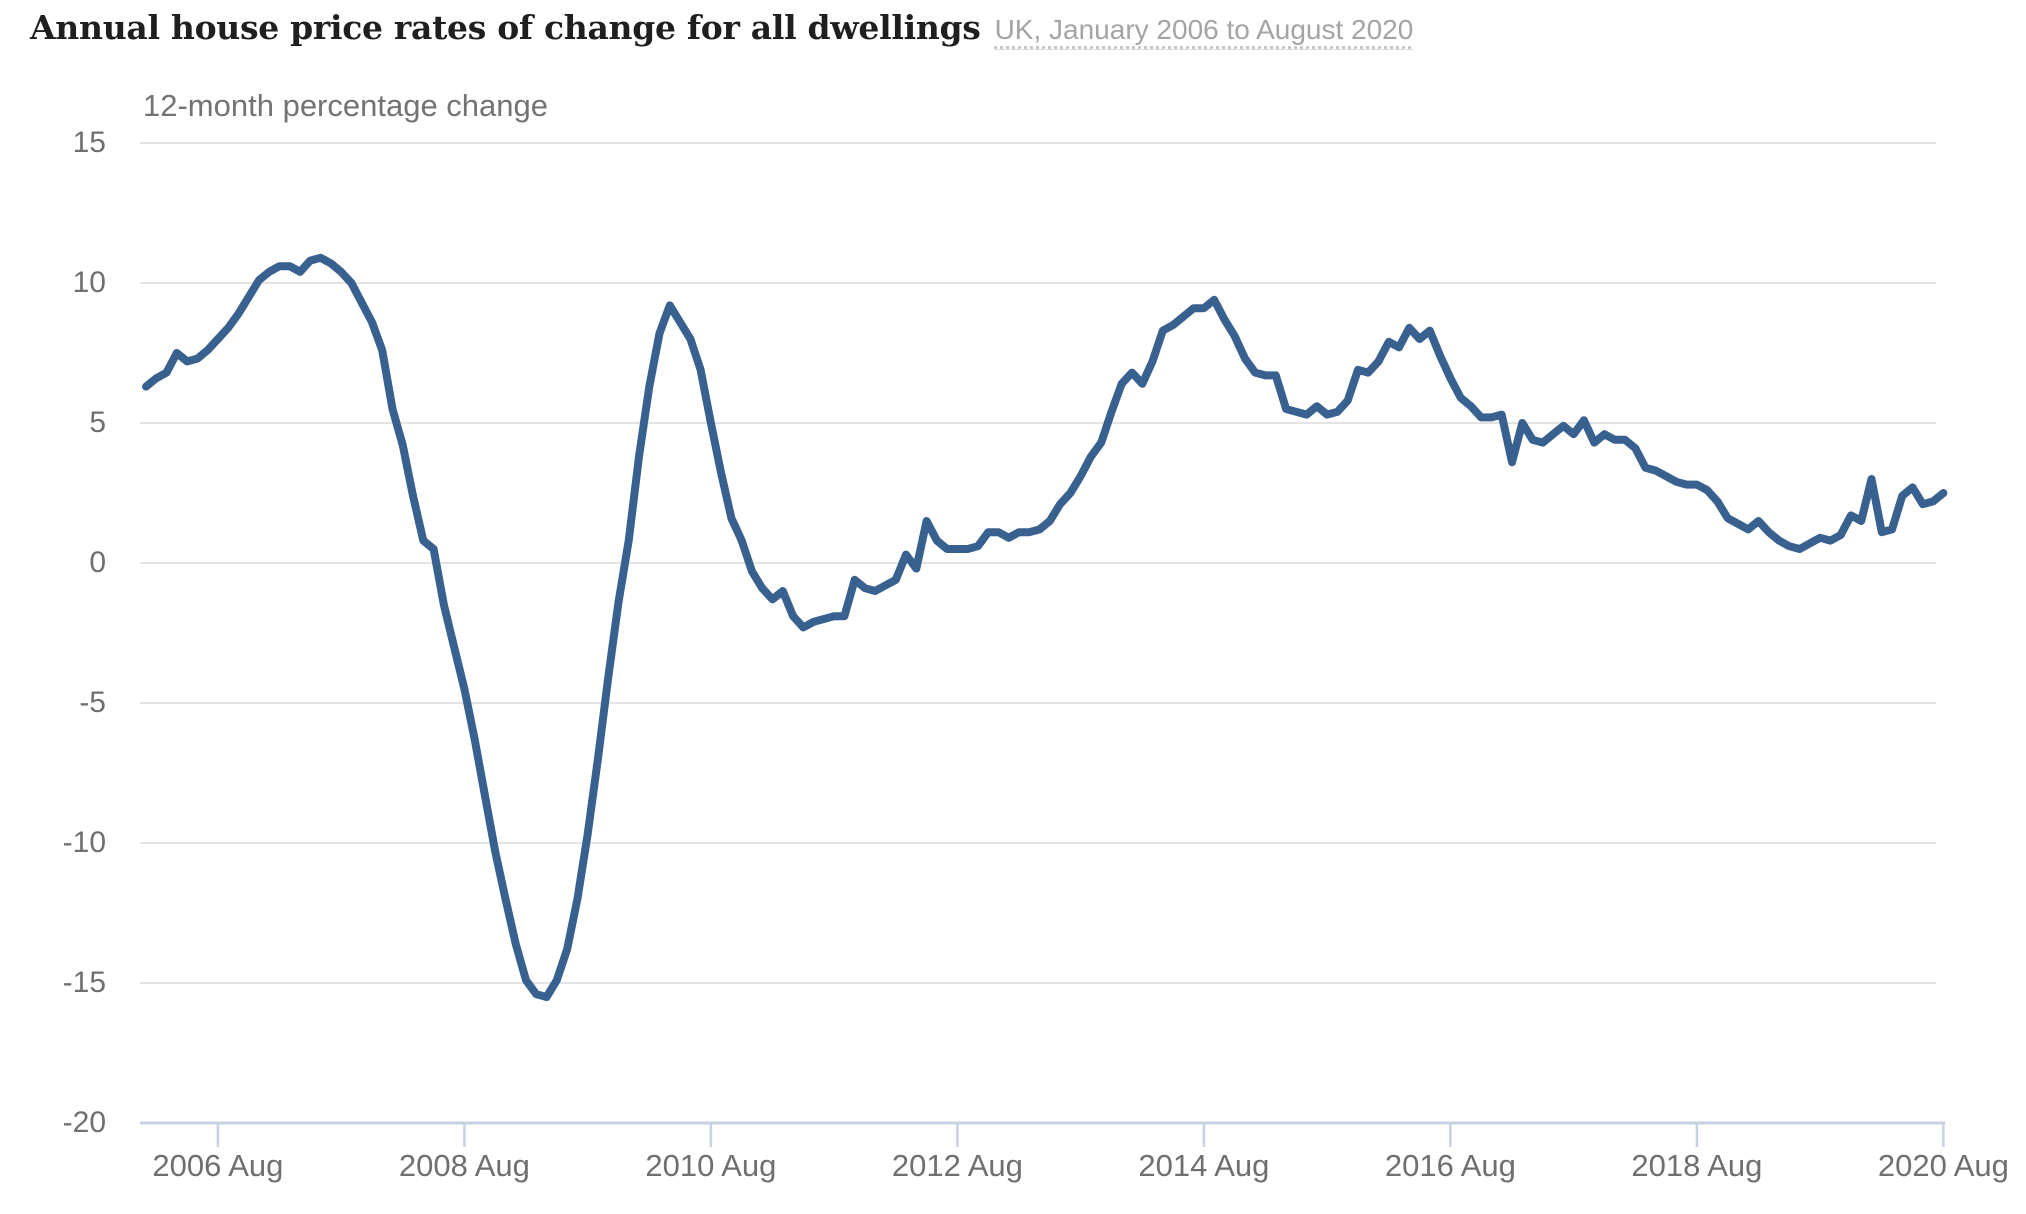  Describe the element at coordinates (218, 1165) in the screenshot. I see `x-tick-label: 2006 Aug` at that location.